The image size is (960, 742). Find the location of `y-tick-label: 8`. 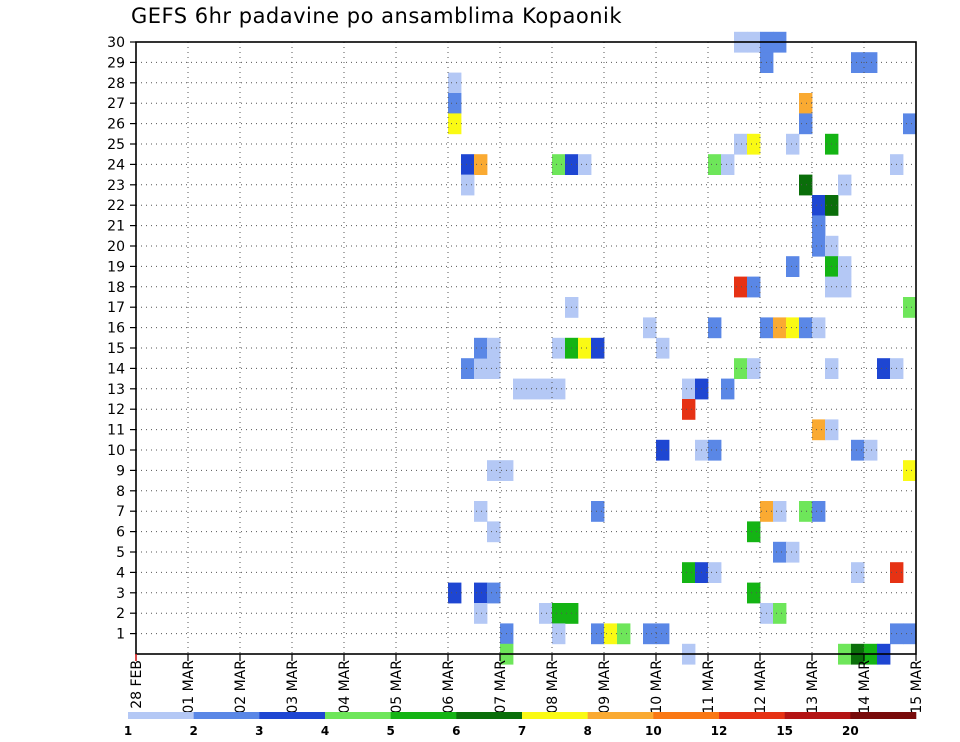

y-tick-label: 8 is located at coordinates (120, 492).